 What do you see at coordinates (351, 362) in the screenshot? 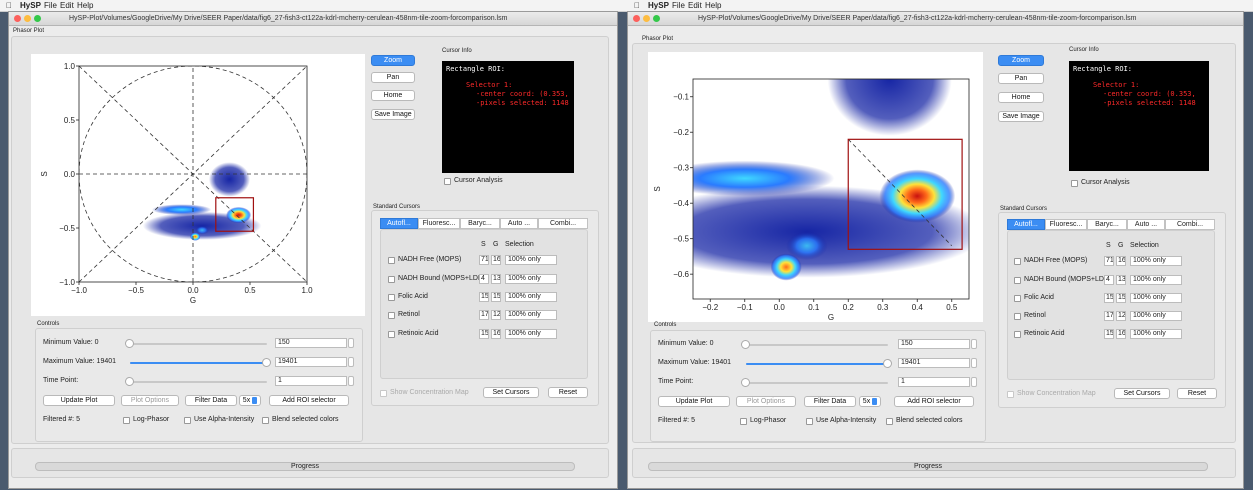
I see `maximum-value-stepper` at bounding box center [351, 362].